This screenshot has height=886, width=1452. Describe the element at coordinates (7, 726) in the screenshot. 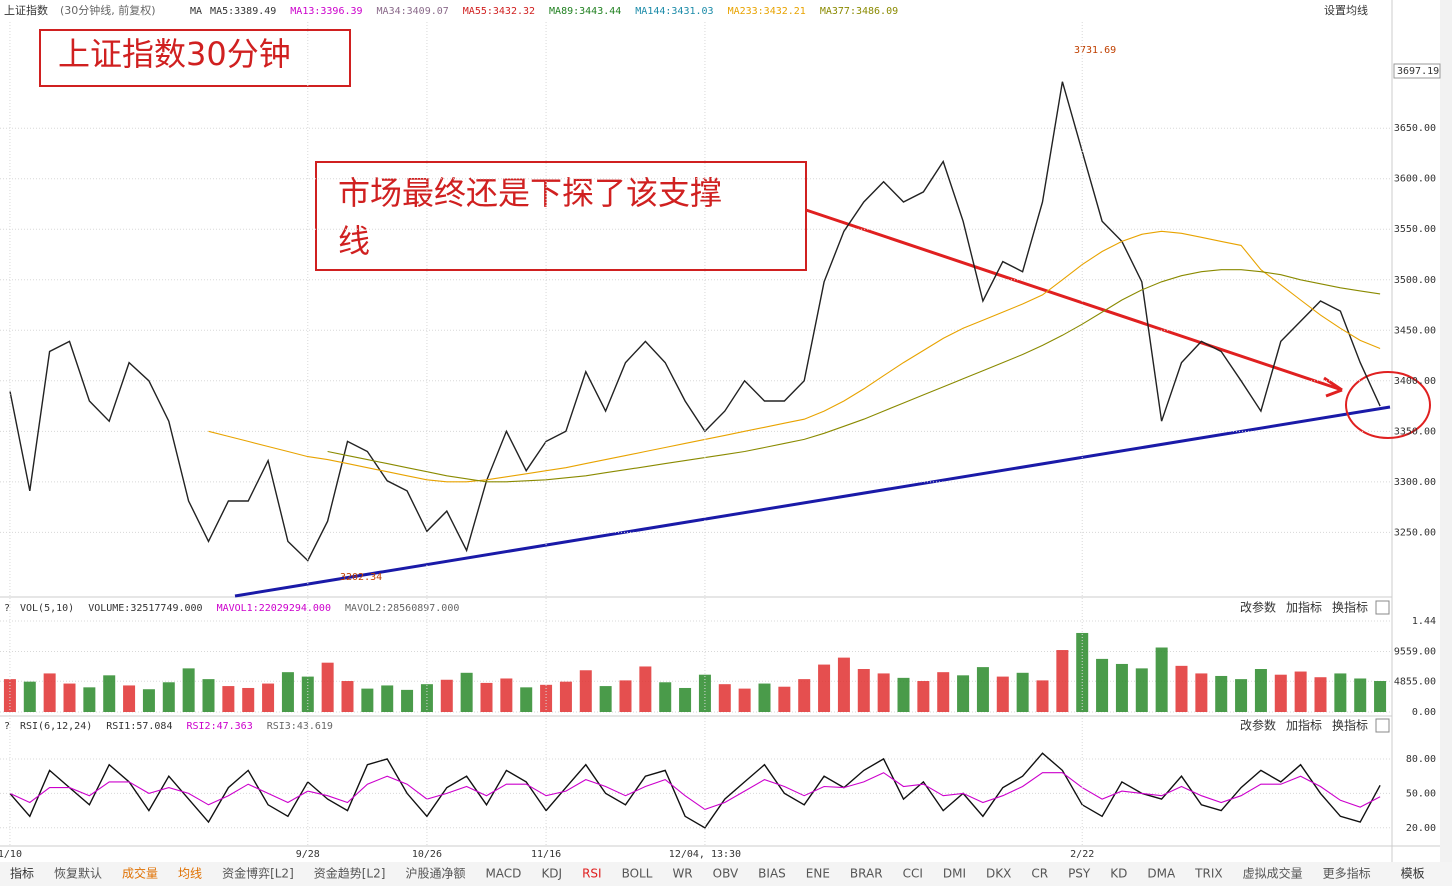

I see `help-icon: ?` at that location.